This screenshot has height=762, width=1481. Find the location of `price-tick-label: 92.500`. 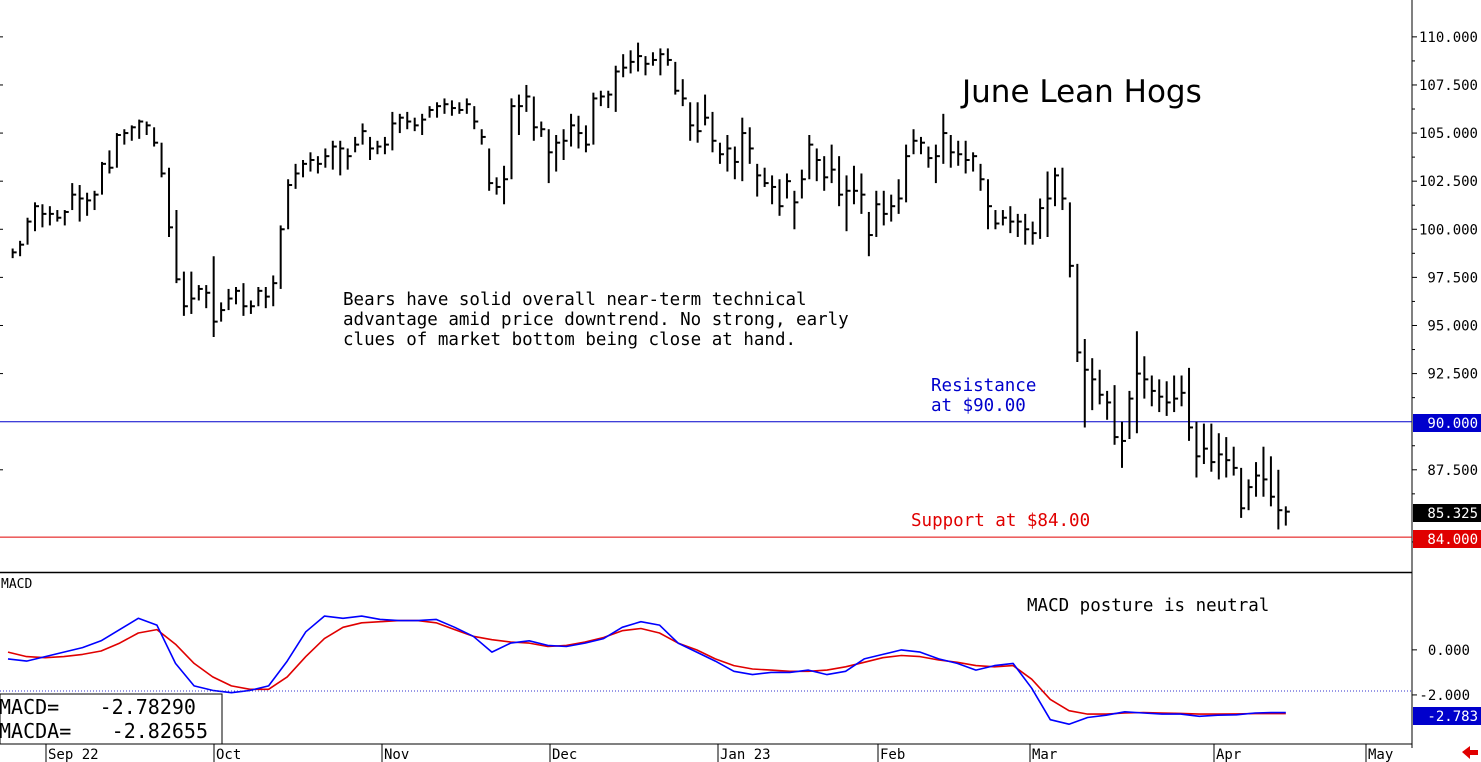

price-tick-label: 92.500 is located at coordinates (1452, 375).